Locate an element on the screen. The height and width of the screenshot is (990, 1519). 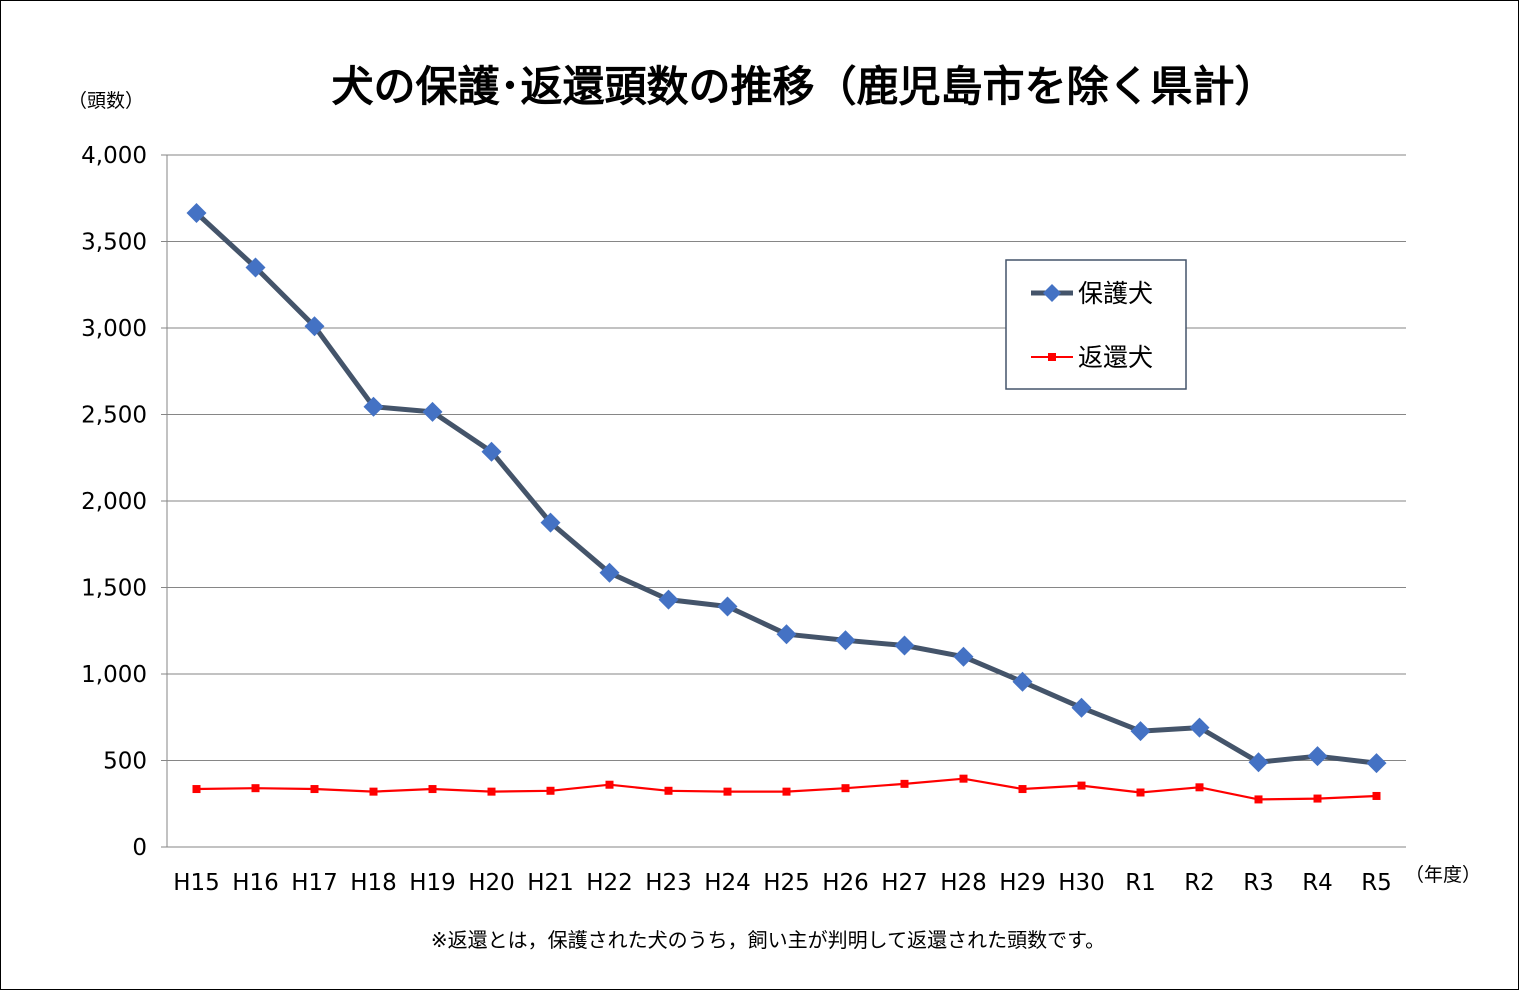
x-tick-label: H30 is located at coordinates (1081, 883).